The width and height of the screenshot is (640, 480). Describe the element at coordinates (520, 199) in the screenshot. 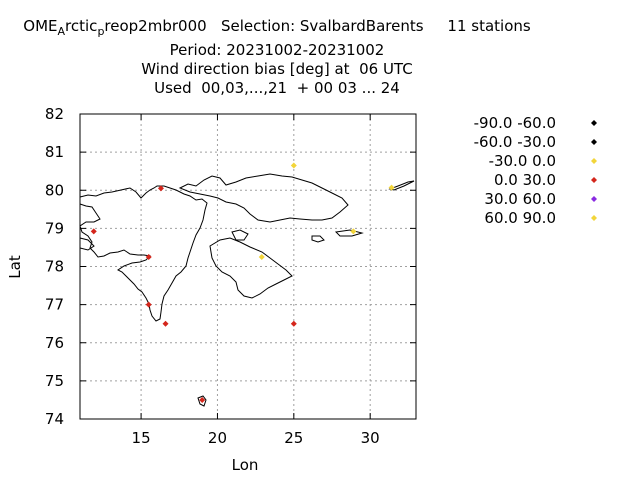

I see `legend-label: 30.0 60.0` at that location.